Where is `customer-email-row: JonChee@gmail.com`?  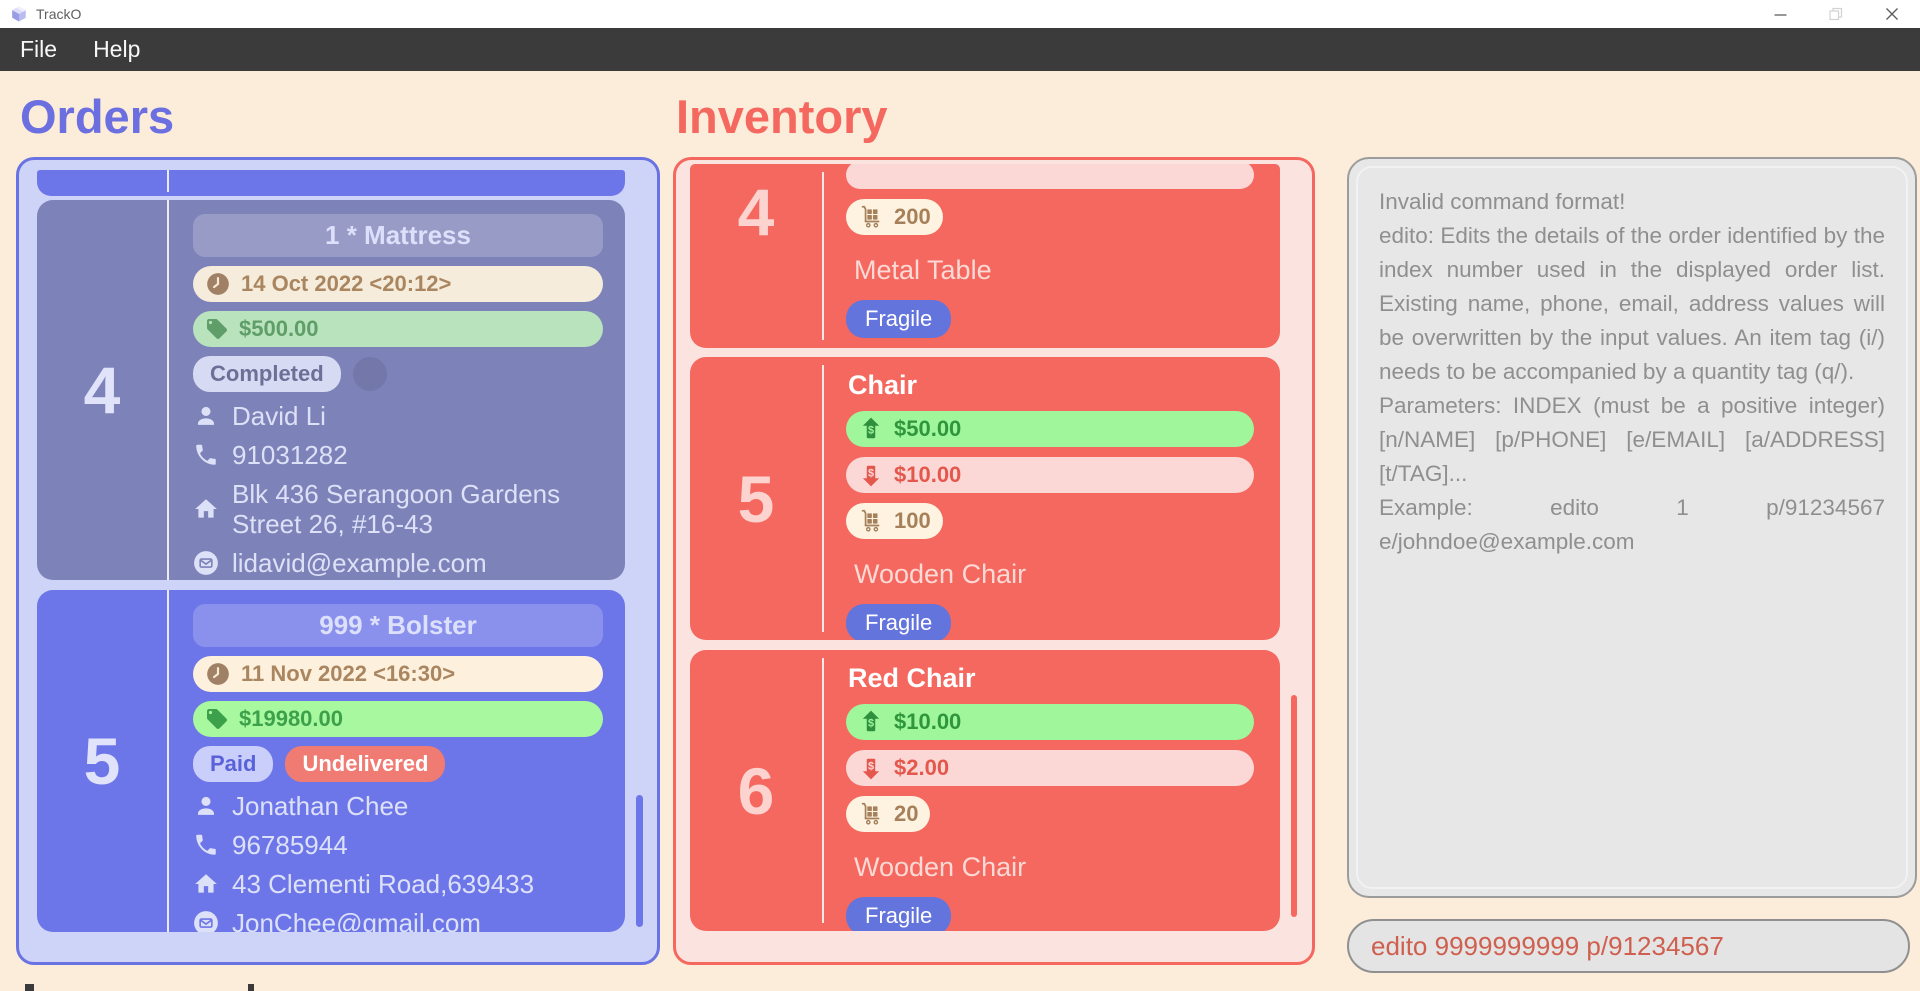 customer-email-row: JonChee@gmail.com is located at coordinates (398, 920).